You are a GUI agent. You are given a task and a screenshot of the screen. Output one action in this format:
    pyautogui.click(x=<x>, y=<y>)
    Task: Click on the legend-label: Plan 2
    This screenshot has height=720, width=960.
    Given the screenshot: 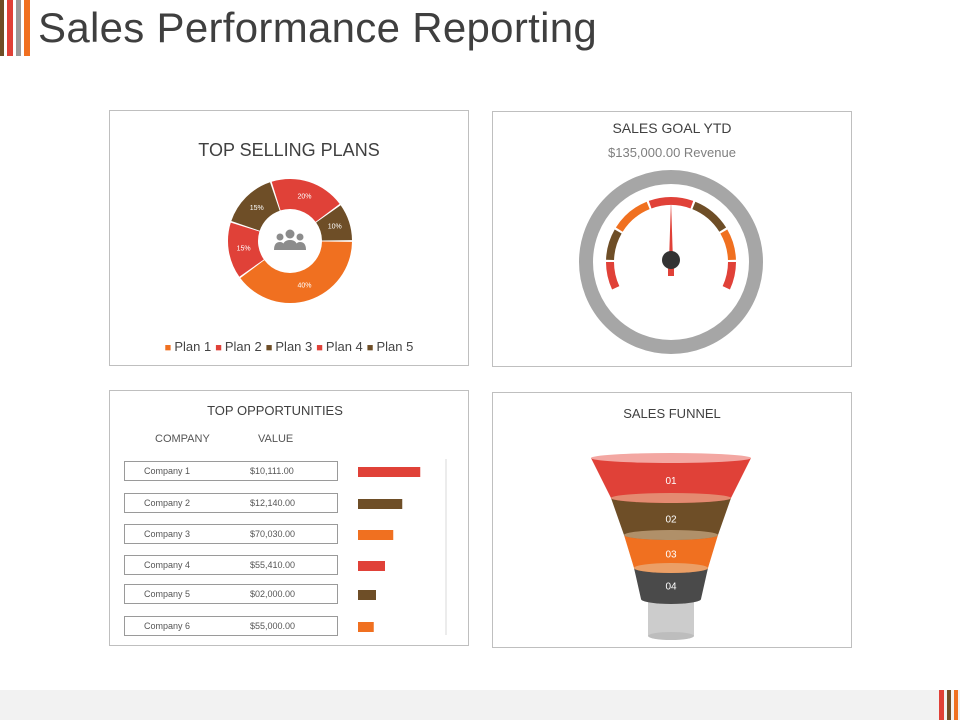 What is the action you would take?
    pyautogui.click(x=243, y=346)
    